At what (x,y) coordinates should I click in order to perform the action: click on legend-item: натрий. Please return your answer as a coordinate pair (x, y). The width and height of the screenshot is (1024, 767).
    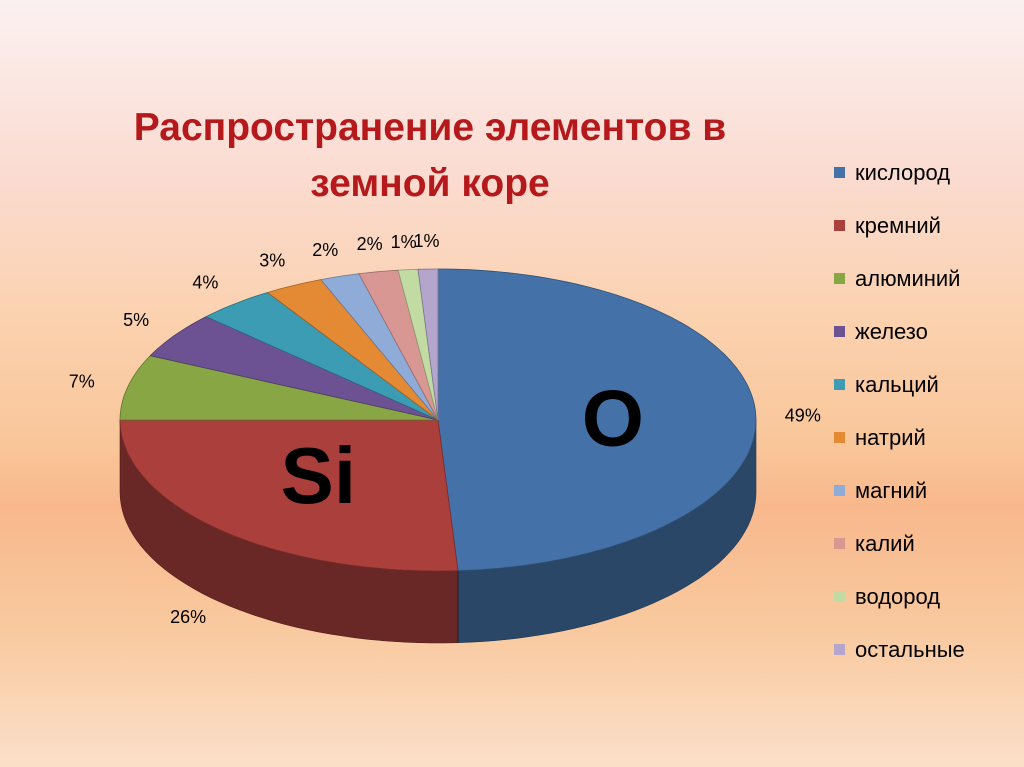
    Looking at the image, I should click on (899, 437).